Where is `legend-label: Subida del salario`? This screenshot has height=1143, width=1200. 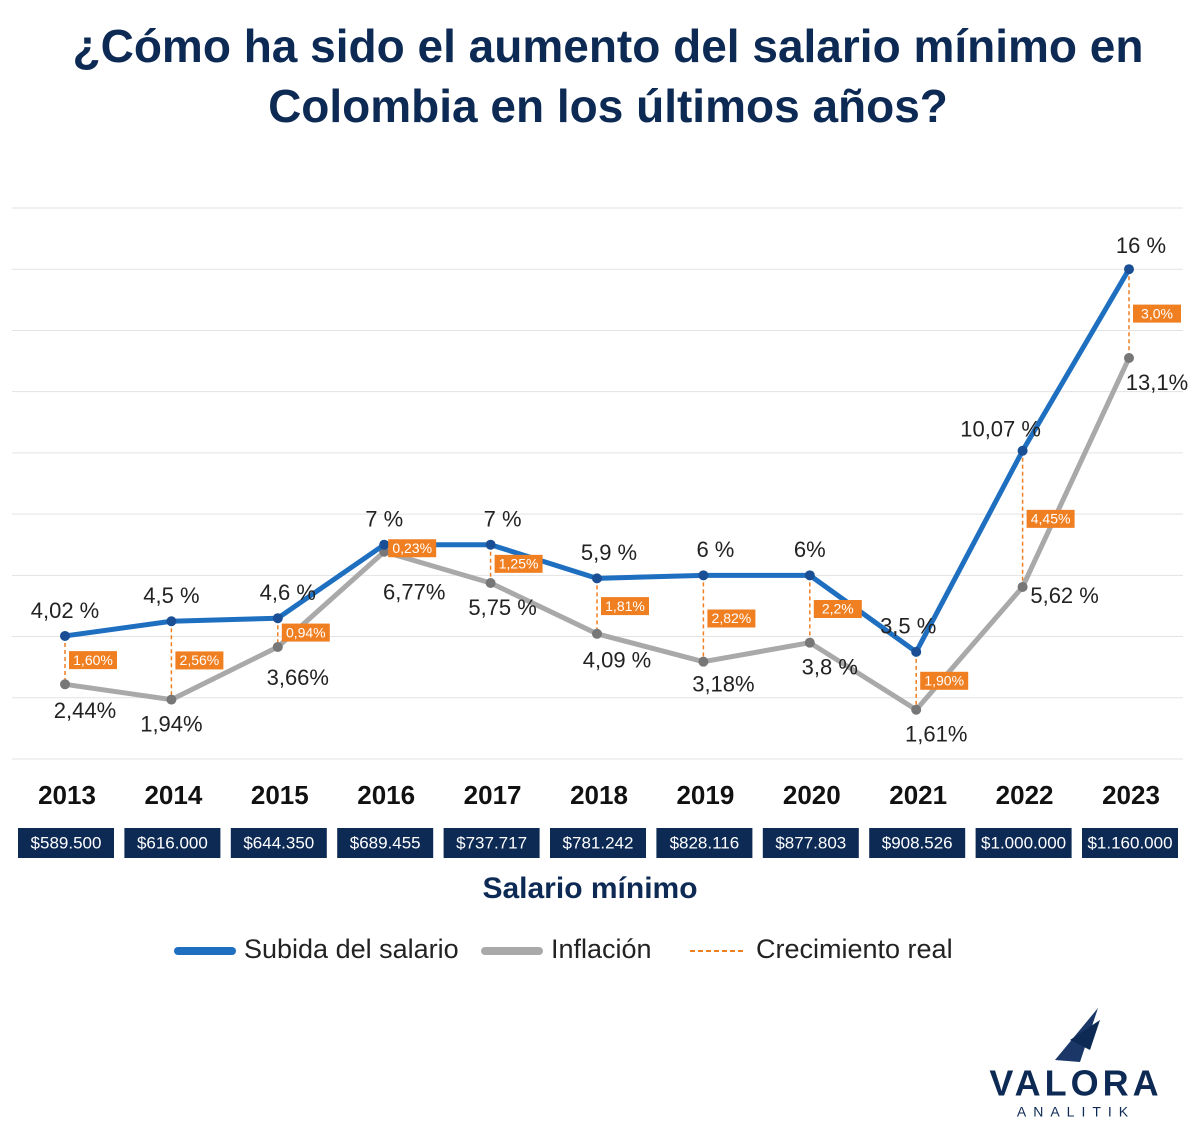
legend-label: Subida del salario is located at coordinates (351, 949).